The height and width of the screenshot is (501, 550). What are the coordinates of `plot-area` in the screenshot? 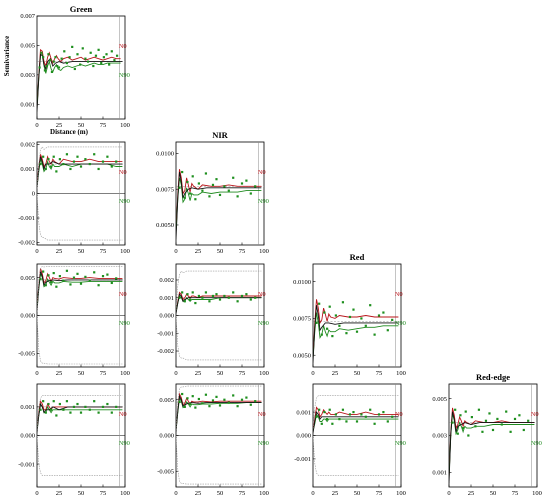 It's located at (356, 331).